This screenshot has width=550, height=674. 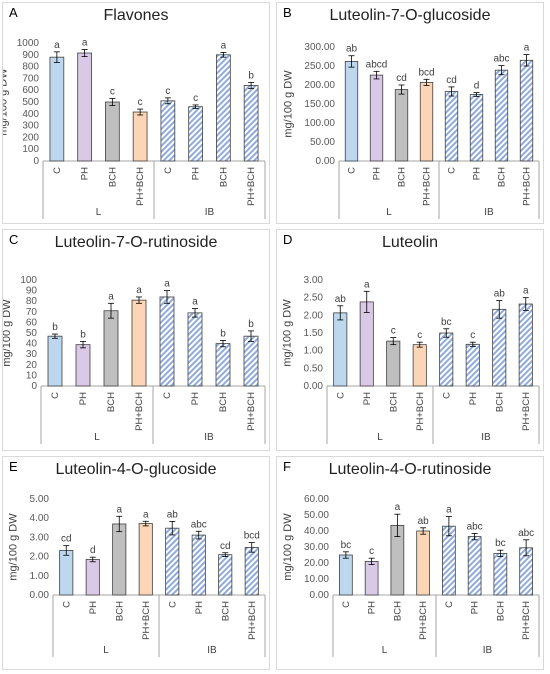 What do you see at coordinates (40, 499) in the screenshot?
I see `y-tick-label: 5.00` at bounding box center [40, 499].